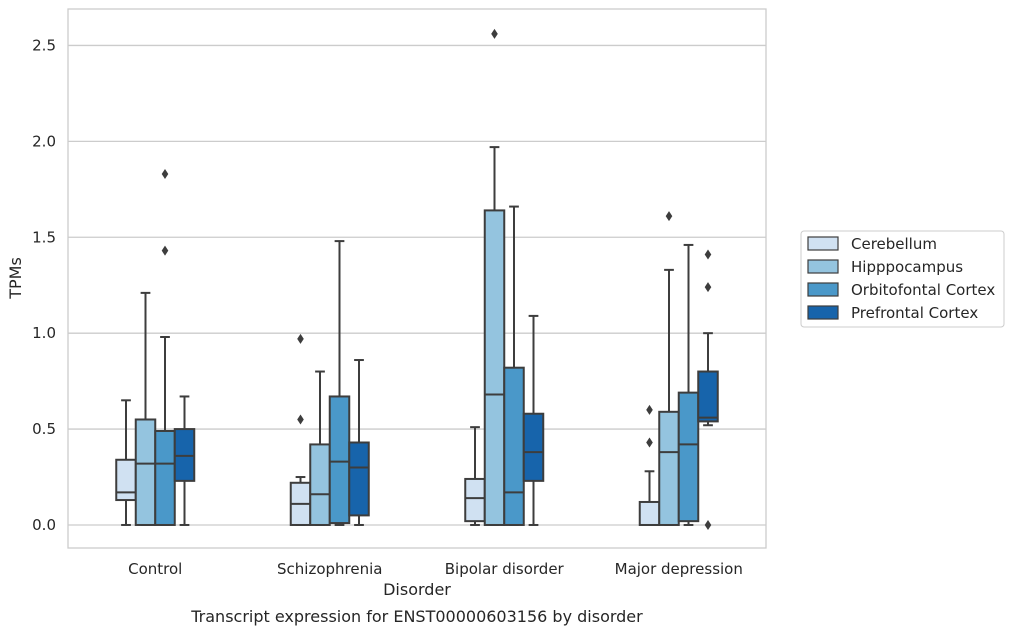  What do you see at coordinates (44, 429) in the screenshot?
I see `y-tick-label: 0.5` at bounding box center [44, 429].